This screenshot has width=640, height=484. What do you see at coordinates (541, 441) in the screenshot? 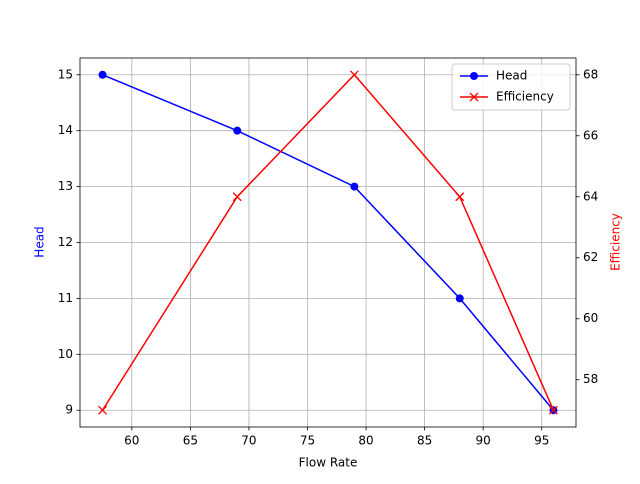
I see `x-tick-label: 95` at bounding box center [541, 441].